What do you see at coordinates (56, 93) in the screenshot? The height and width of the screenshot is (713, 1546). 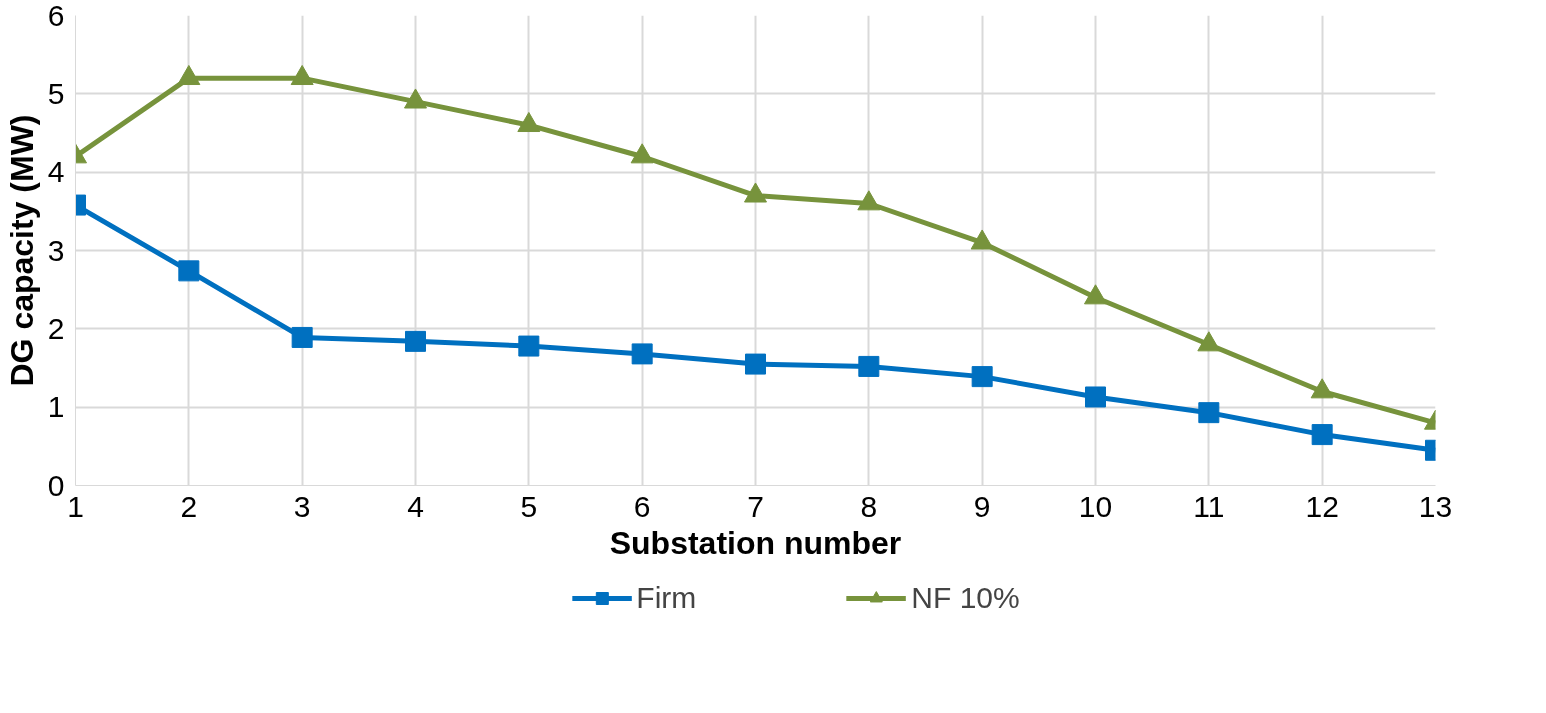 I see `y-tick-label: 5` at bounding box center [56, 93].